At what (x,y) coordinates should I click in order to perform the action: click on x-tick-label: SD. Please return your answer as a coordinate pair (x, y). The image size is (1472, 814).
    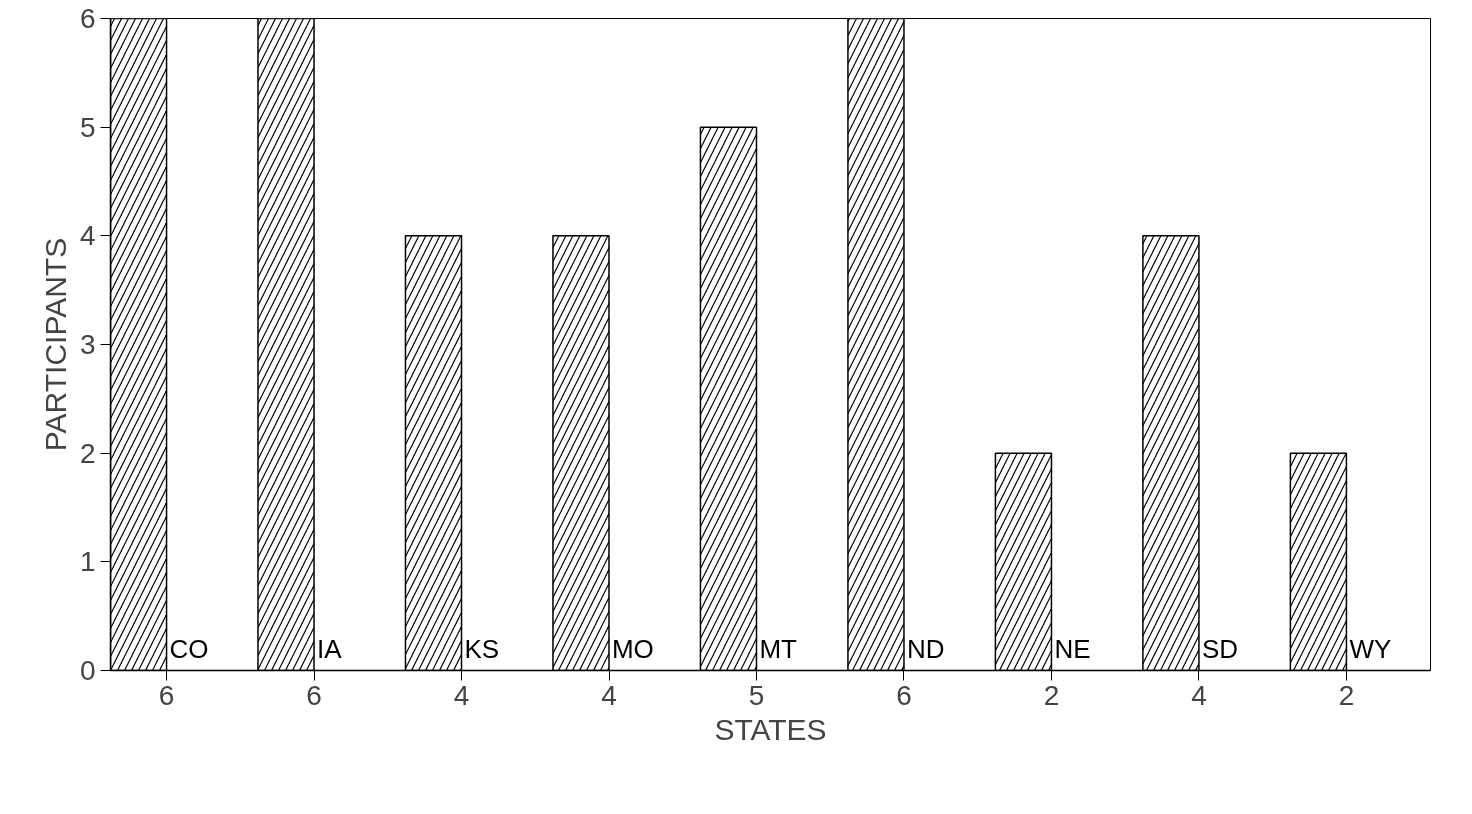
    Looking at the image, I should click on (1220, 648).